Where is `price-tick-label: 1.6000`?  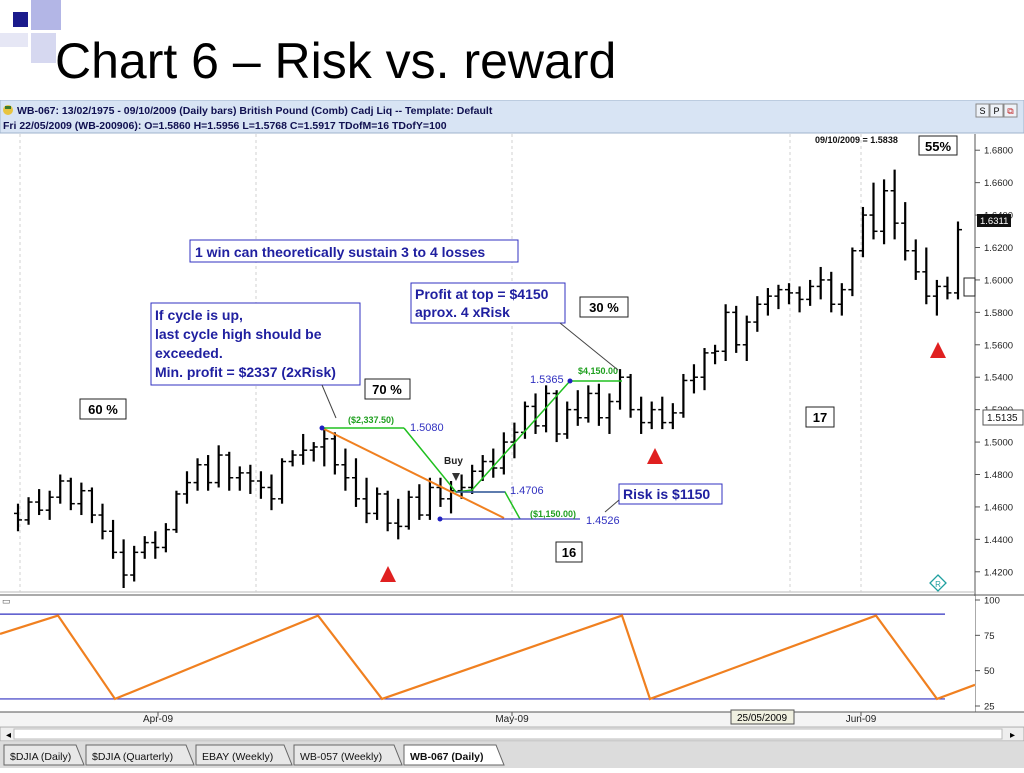 price-tick-label: 1.6000 is located at coordinates (998, 280).